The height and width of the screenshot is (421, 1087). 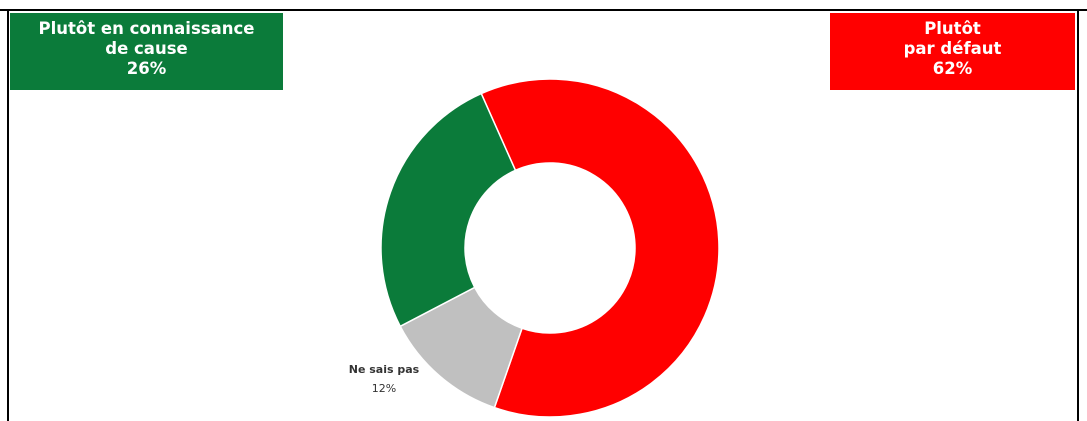 I want to click on small-callout-percent: 12%, so click(x=384, y=388).